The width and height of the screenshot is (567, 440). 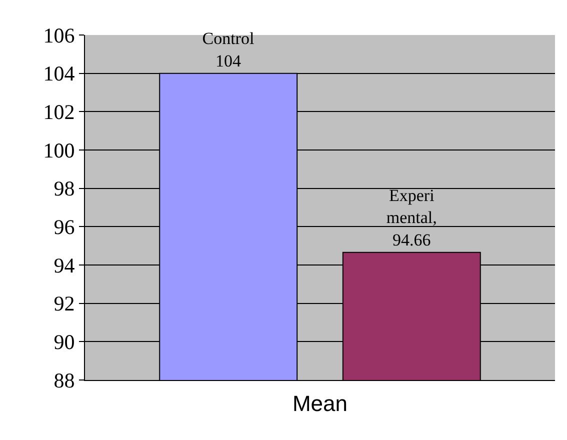 What do you see at coordinates (59, 35) in the screenshot?
I see `y-tick-label: 106` at bounding box center [59, 35].